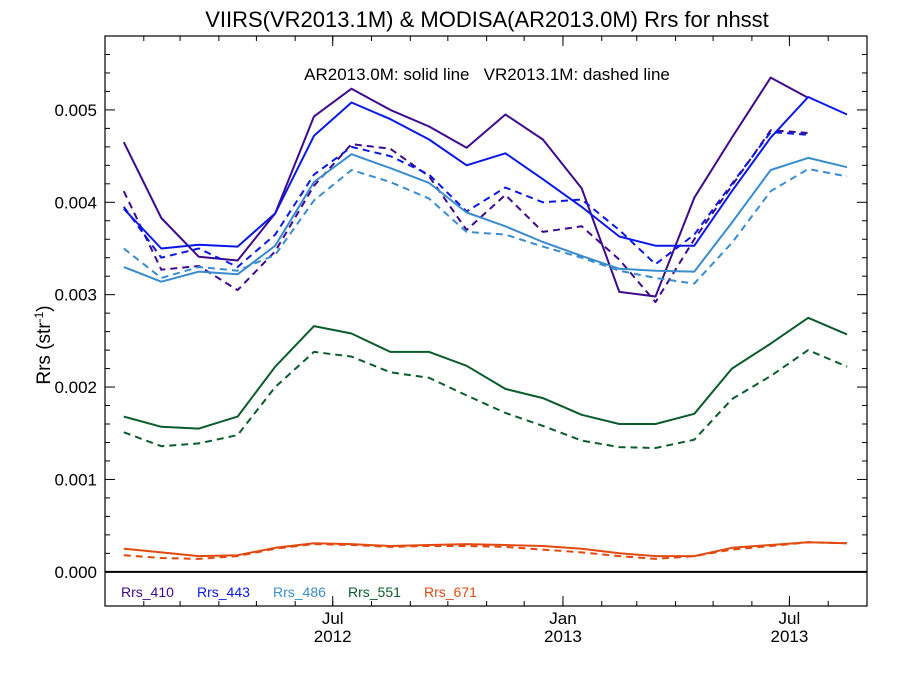  Describe the element at coordinates (75, 295) in the screenshot. I see `y-tick-label: 0.003` at that location.